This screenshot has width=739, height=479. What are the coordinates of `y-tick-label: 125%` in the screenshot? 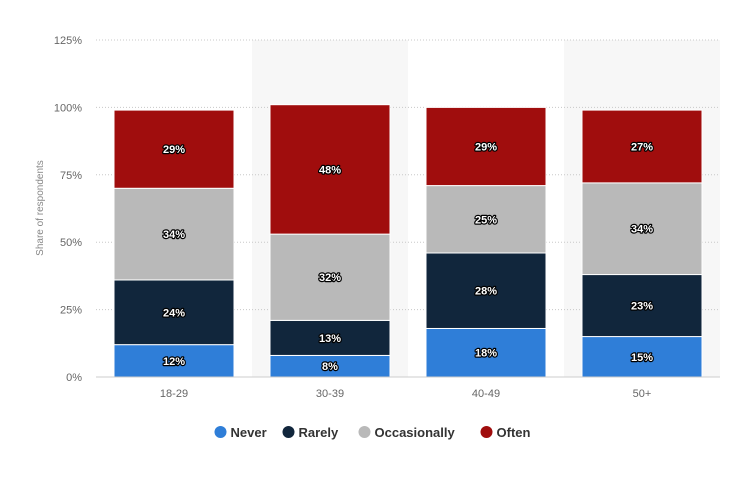 It's located at (68, 41).